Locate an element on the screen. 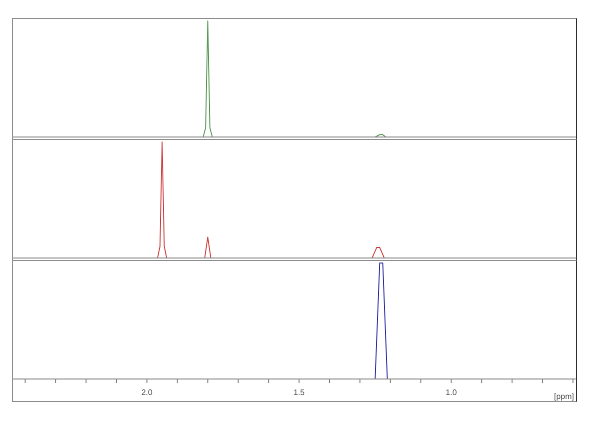 The width and height of the screenshot is (595, 421). x-tick-label: 1.5 is located at coordinates (300, 392).